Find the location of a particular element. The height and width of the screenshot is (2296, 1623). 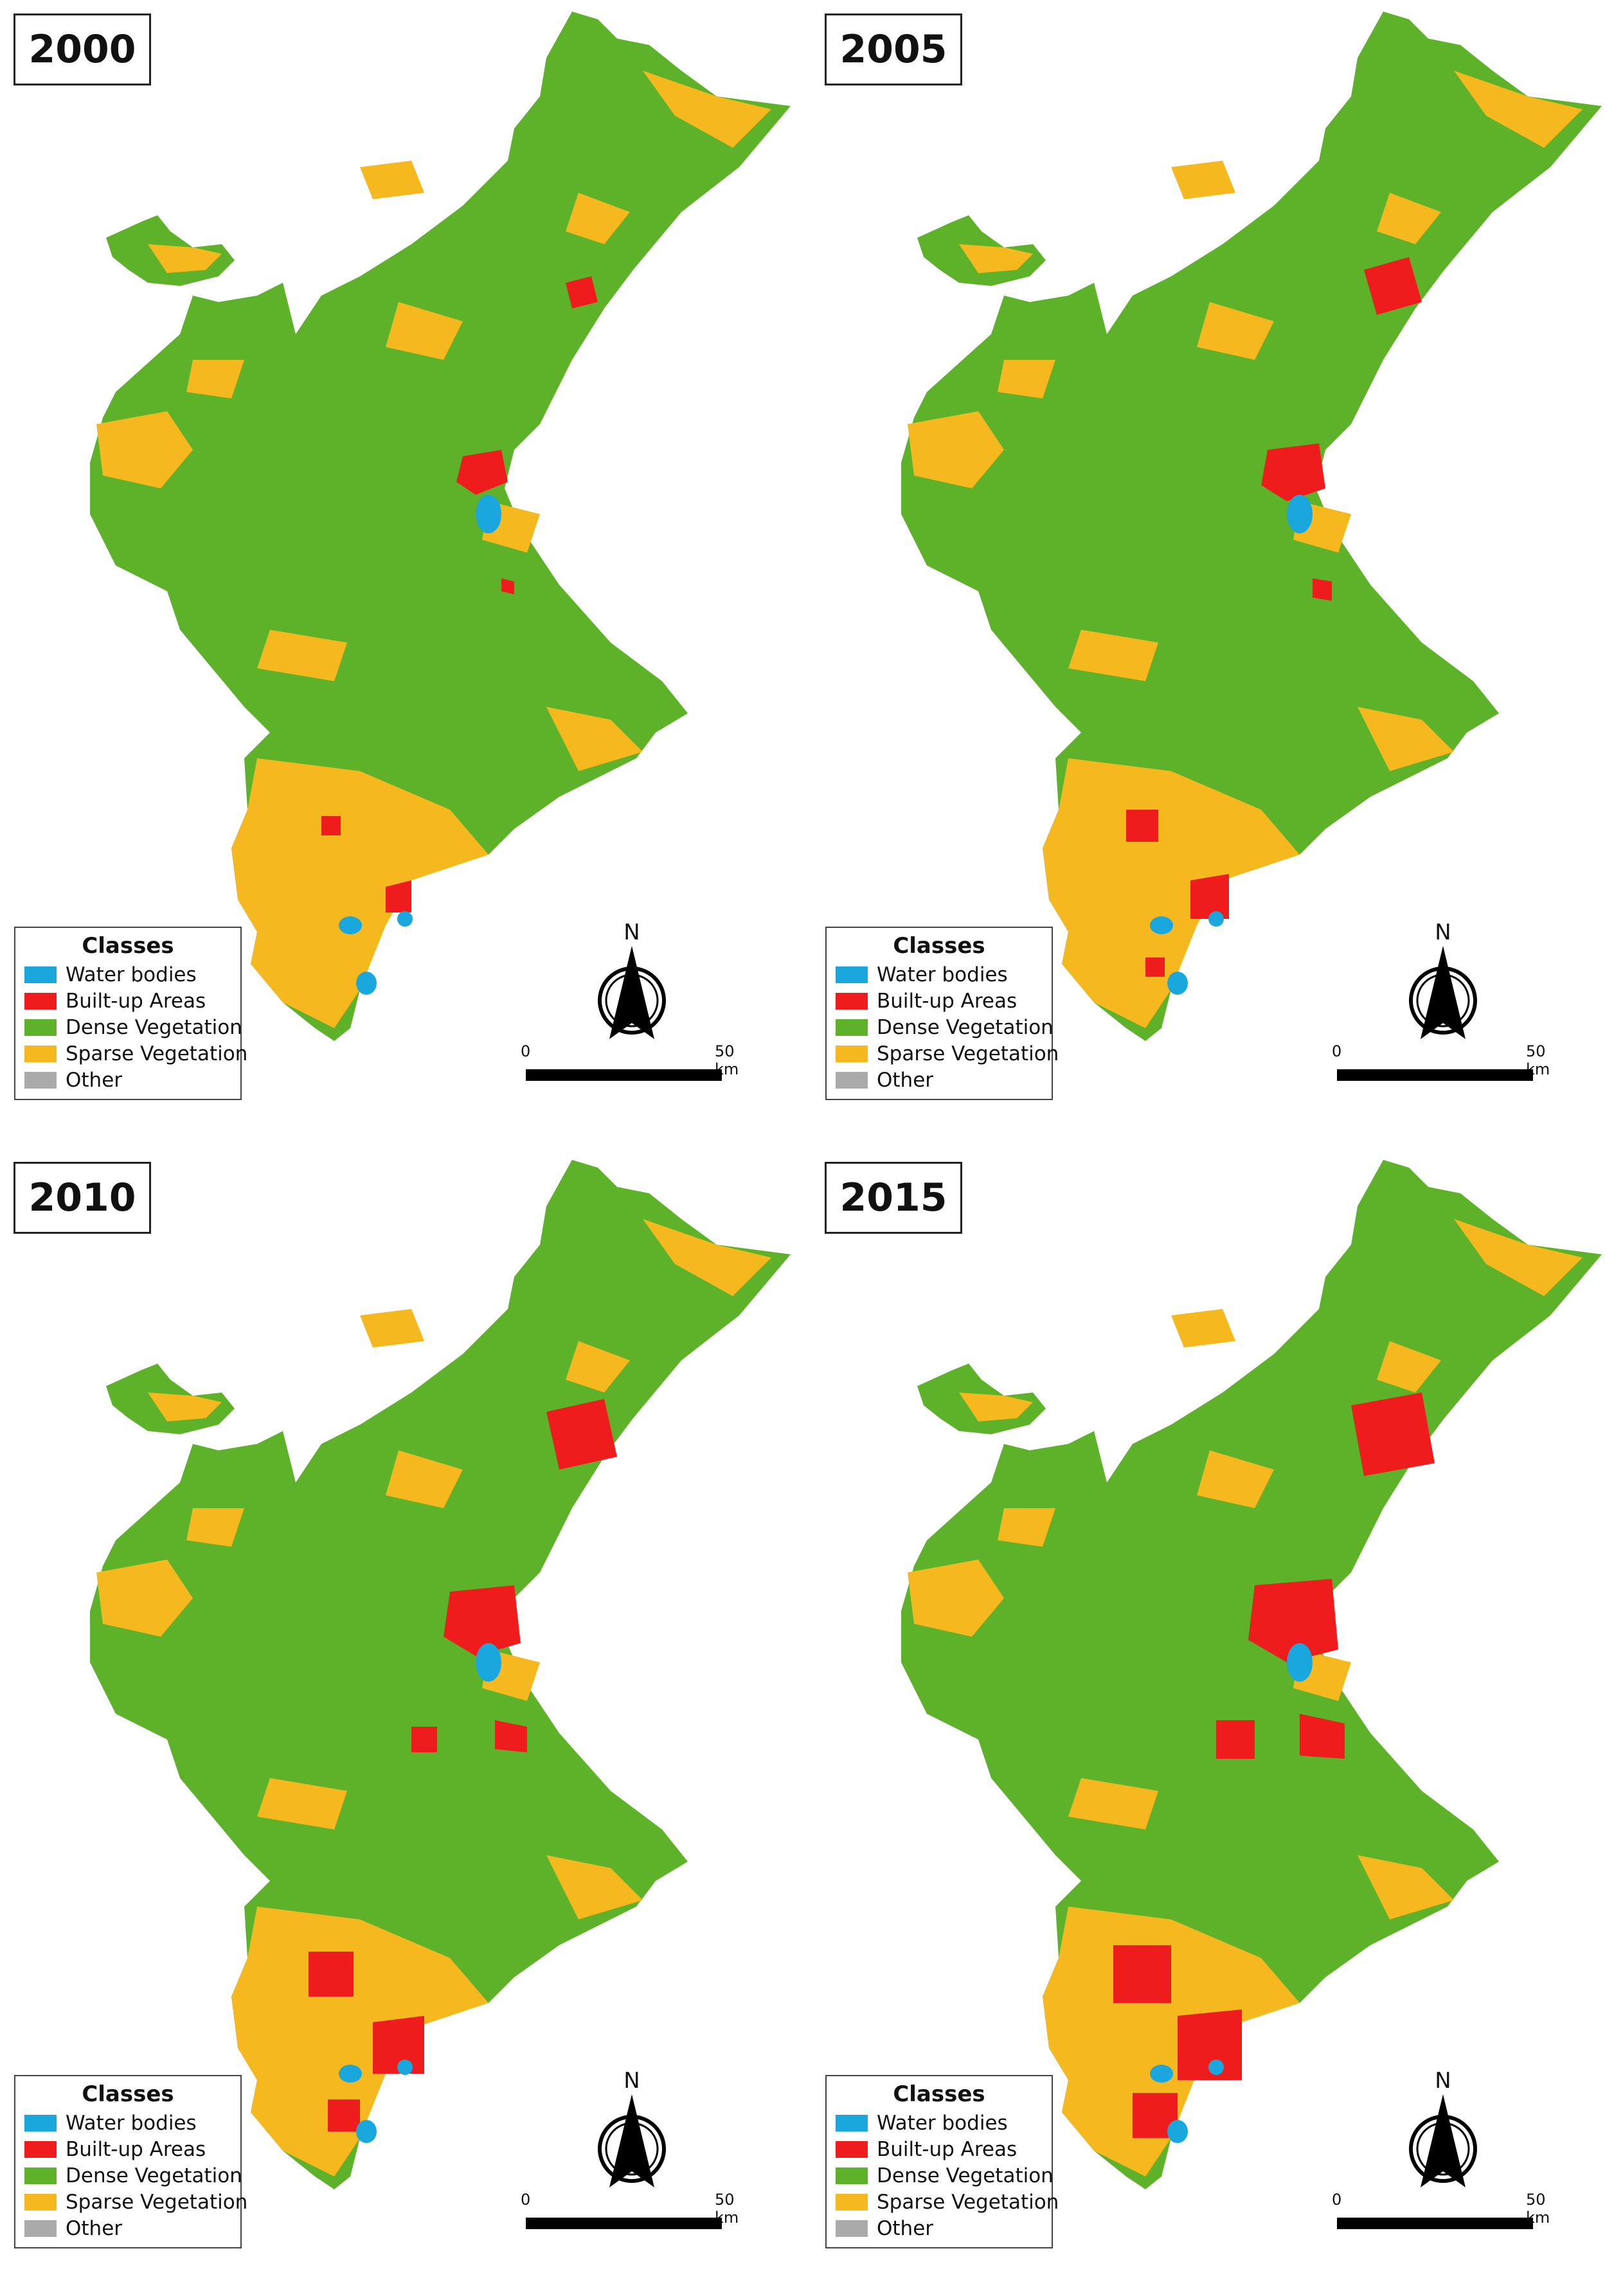

year-label: 2000 is located at coordinates (82, 49).